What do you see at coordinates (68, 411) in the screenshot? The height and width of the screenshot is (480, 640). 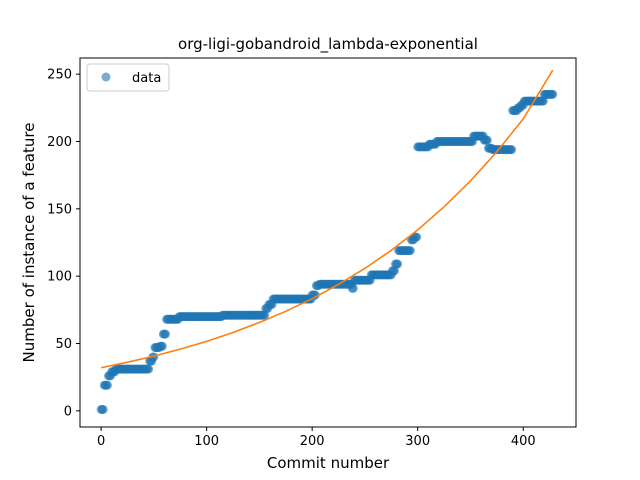 I see `y-tick-label: 0` at bounding box center [68, 411].